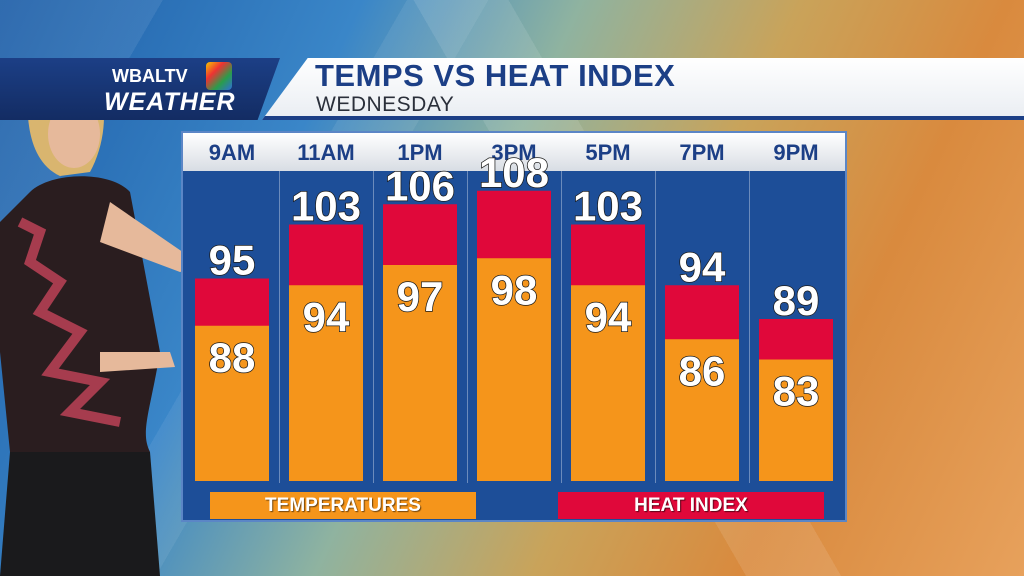 This screenshot has height=576, width=1024. I want to click on temperature-value-label: 98, so click(514, 289).